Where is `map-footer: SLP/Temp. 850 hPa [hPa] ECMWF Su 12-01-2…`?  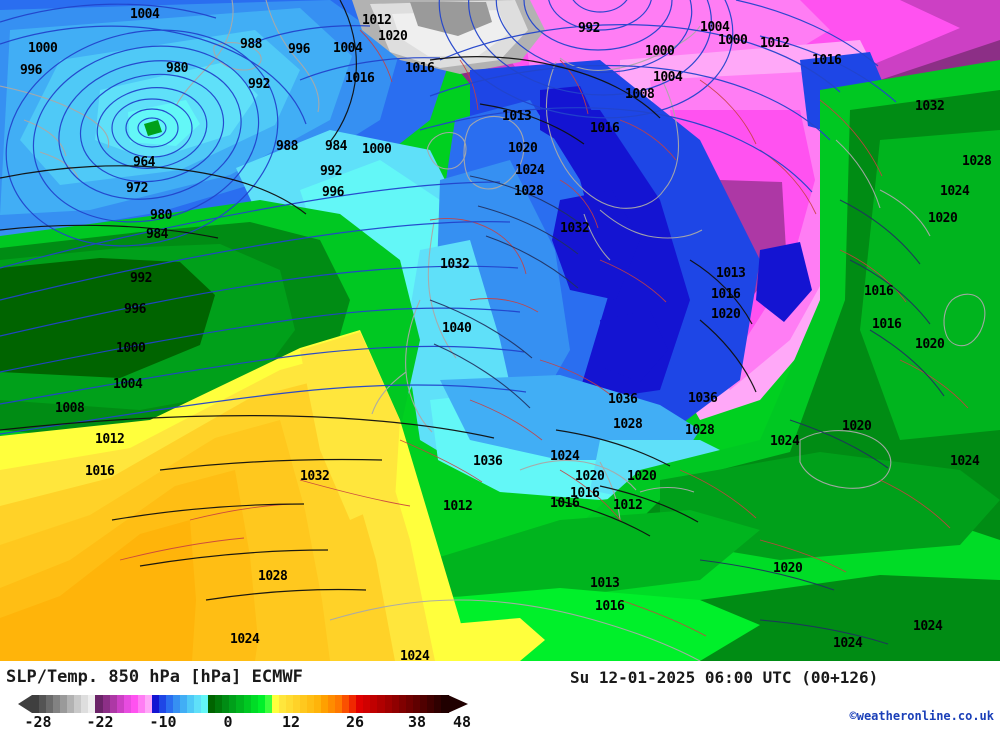
map-footer: SLP/Temp. 850 hPa [hPa] ECMWF Su 12-01-2… is located at coordinates (500, 697).